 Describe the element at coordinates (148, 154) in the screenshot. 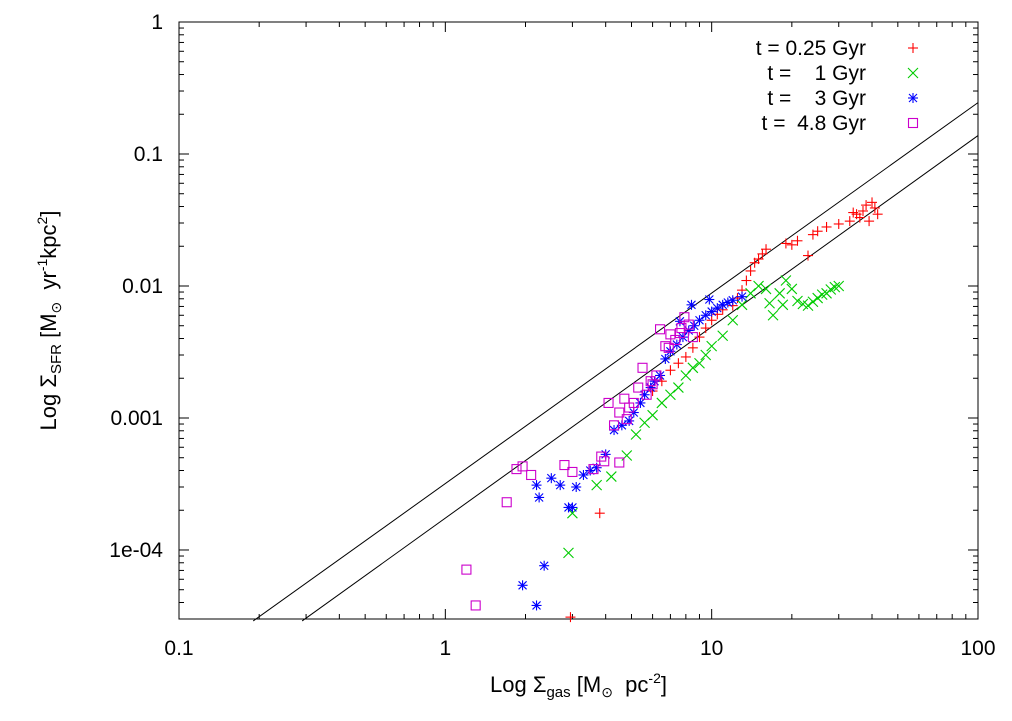

I see `y-tick-label: 0.1` at that location.